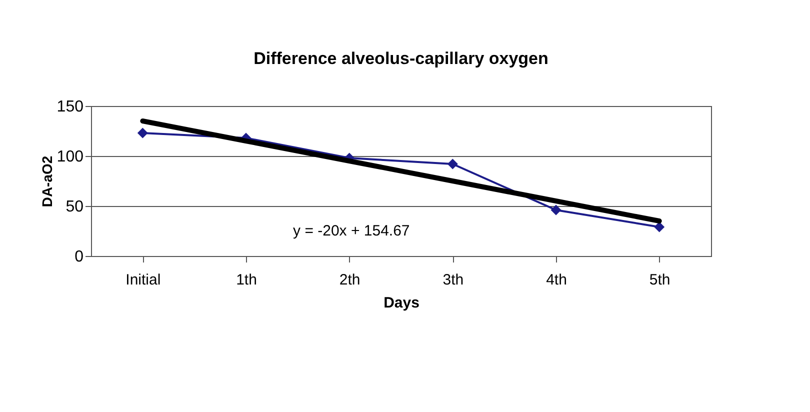  What do you see at coordinates (75, 207) in the screenshot?
I see `y-tick-label: 50` at bounding box center [75, 207].